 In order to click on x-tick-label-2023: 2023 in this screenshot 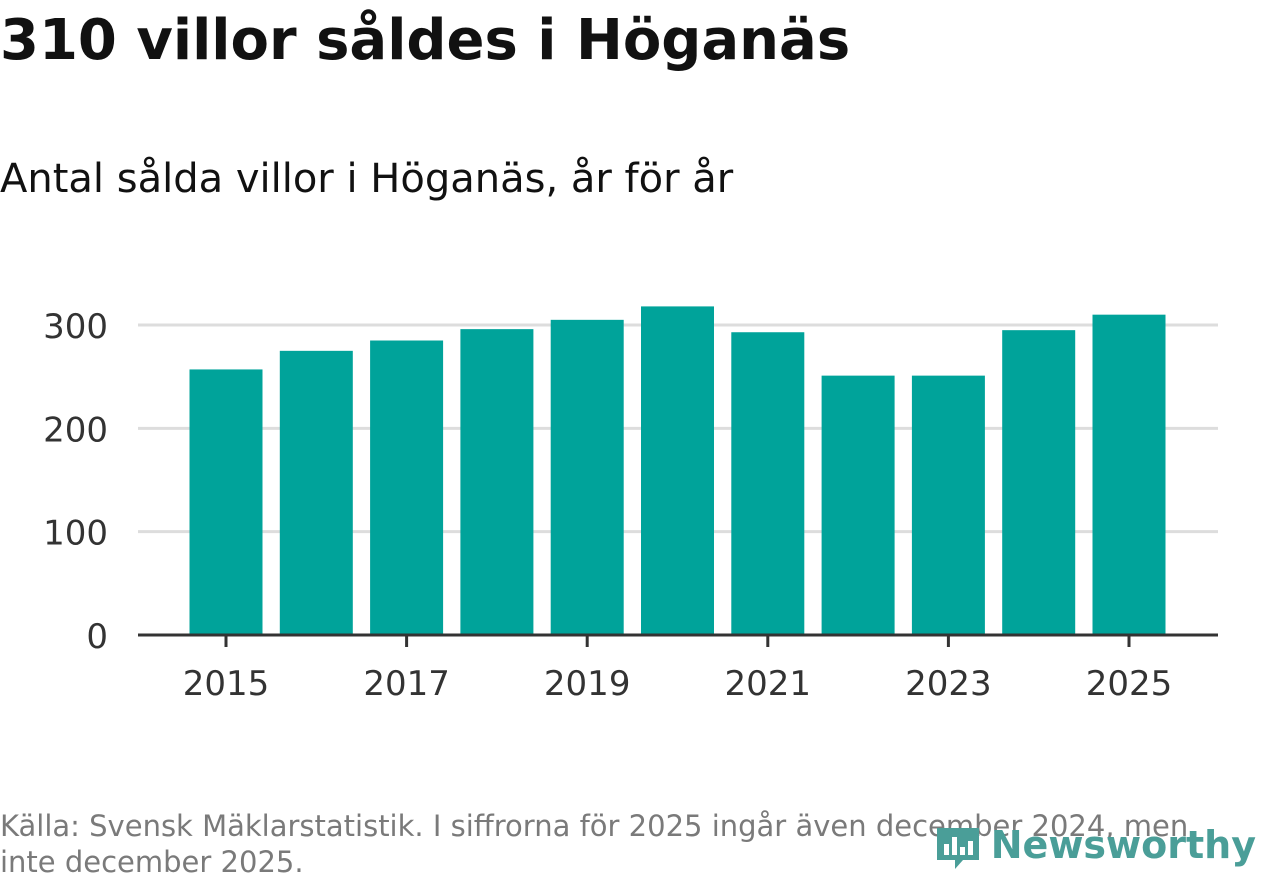, I will do `click(948, 684)`.